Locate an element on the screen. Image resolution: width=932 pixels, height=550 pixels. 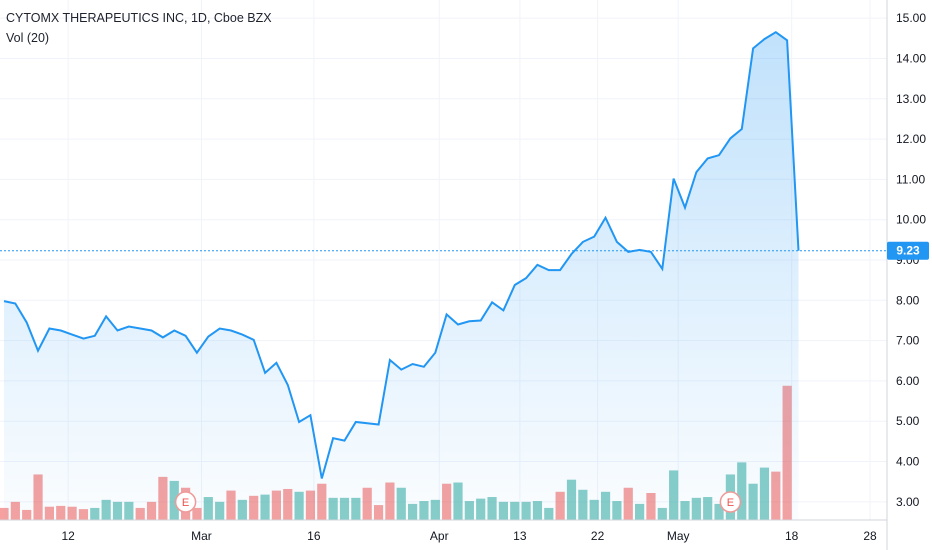
y-tick-label: 5.00 is located at coordinates (908, 421).